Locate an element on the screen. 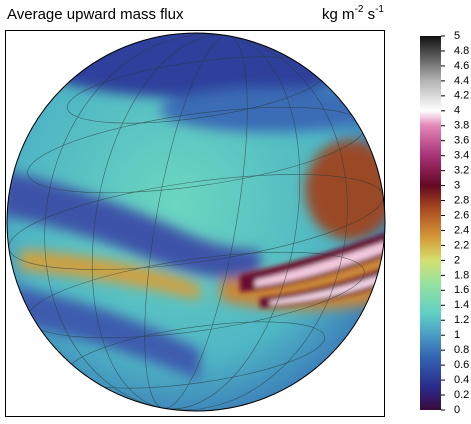  colorbar-tick-label: 1.6 is located at coordinates (461, 290).